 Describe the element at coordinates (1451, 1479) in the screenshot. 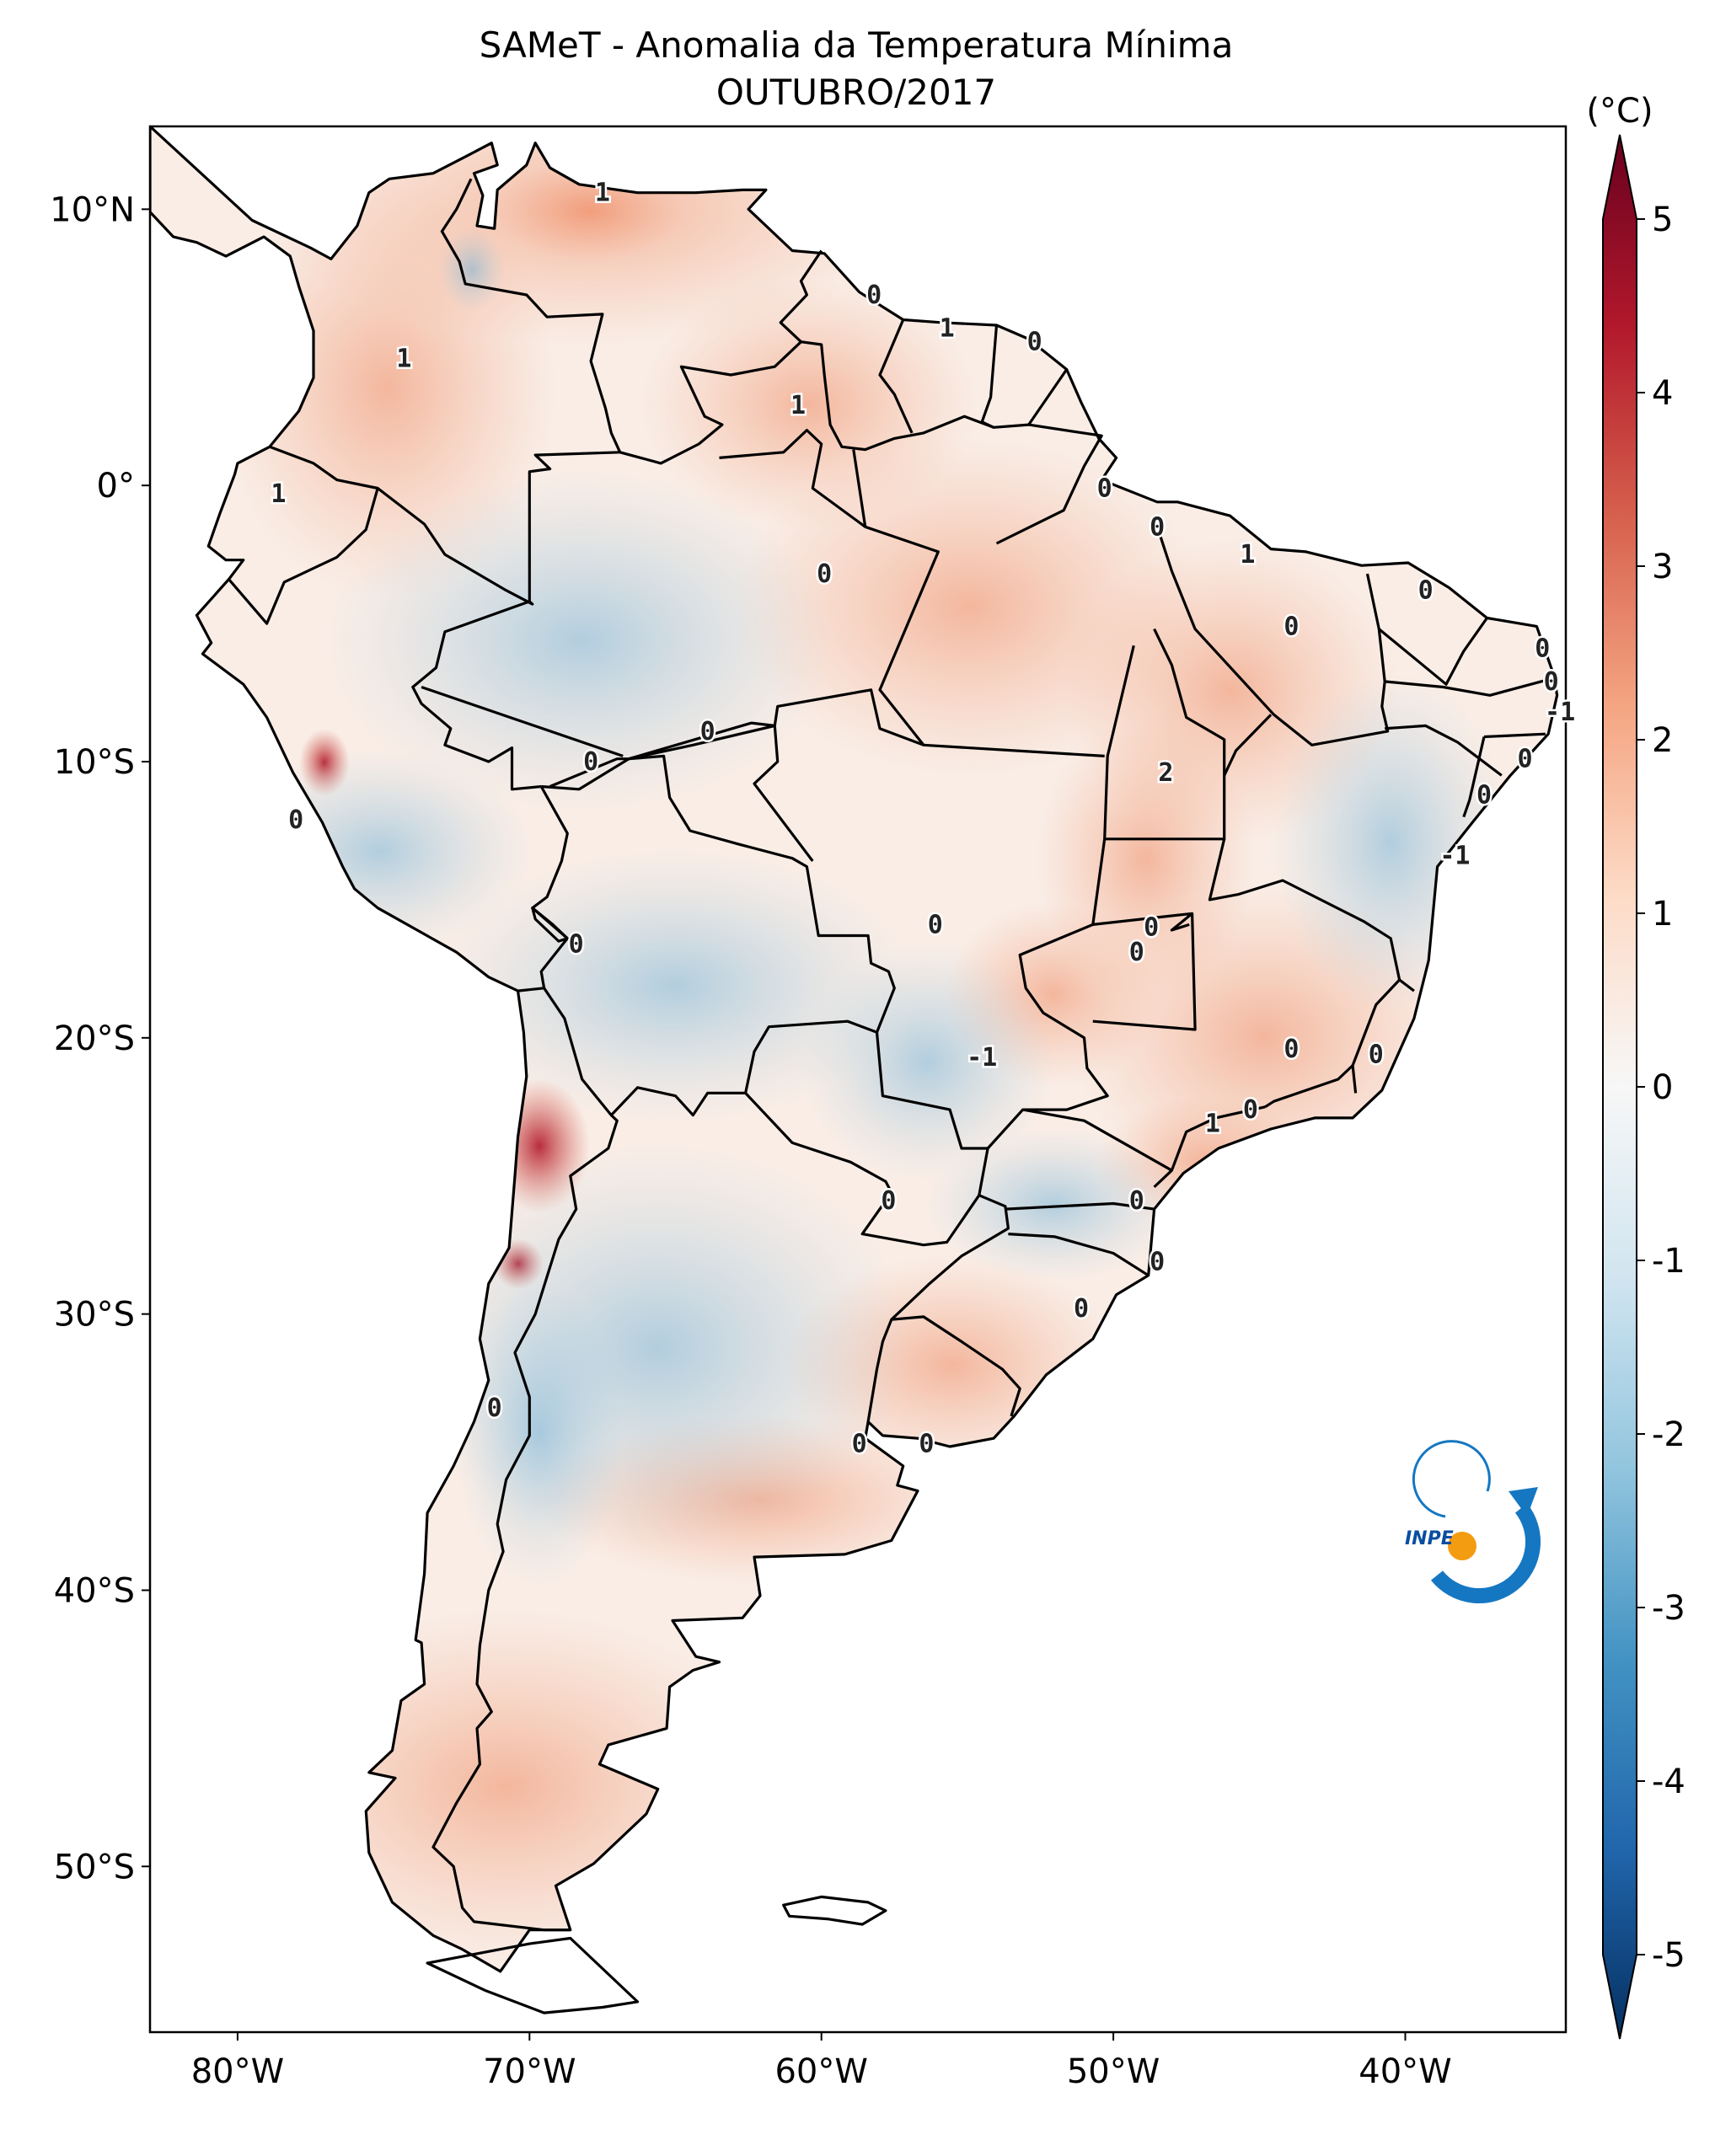

I see `logo-inner-arc` at that location.